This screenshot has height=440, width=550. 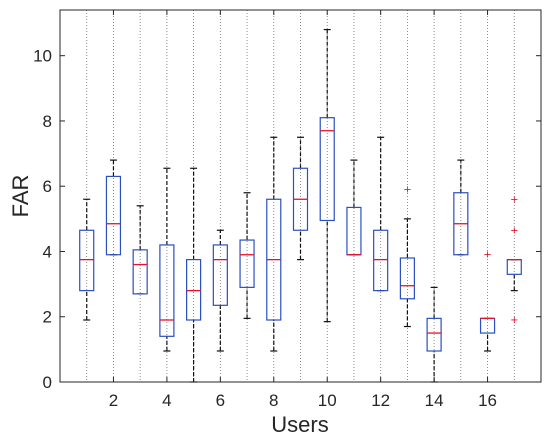 What do you see at coordinates (273, 400) in the screenshot?
I see `x-tick-label: 8` at bounding box center [273, 400].